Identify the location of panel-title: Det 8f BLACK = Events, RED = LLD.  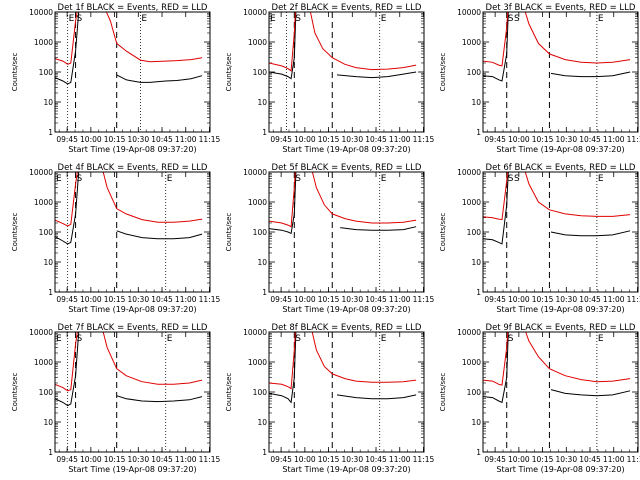
(347, 328).